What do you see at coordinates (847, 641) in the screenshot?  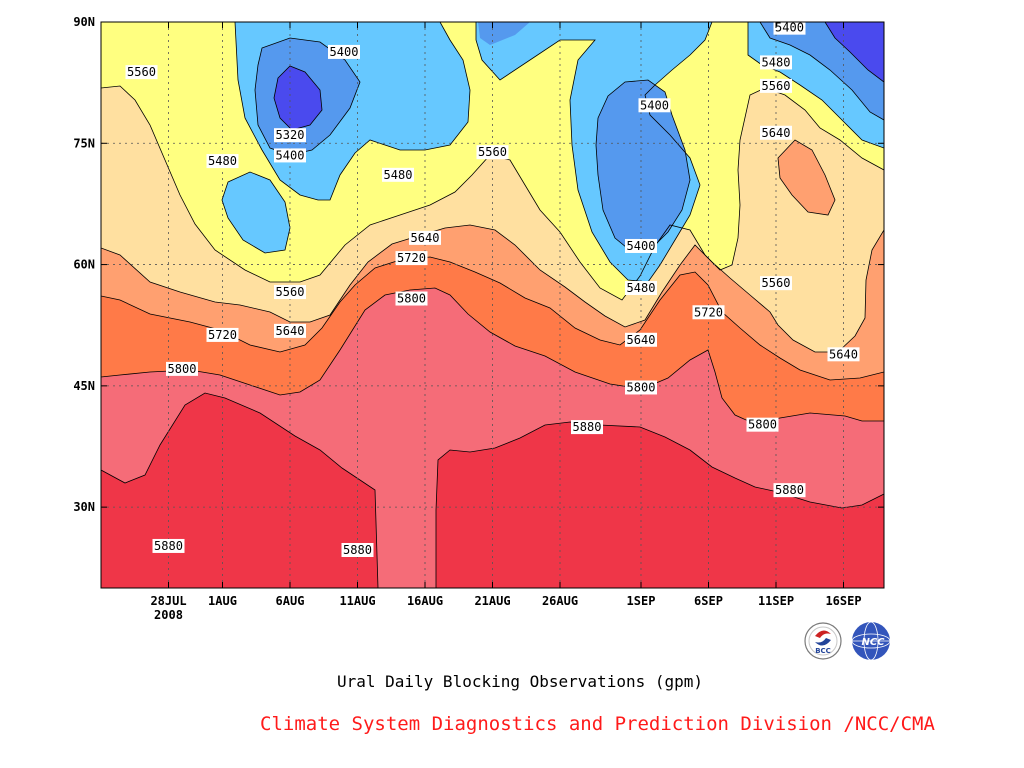 I see `logo-group: BCC NCC` at bounding box center [847, 641].